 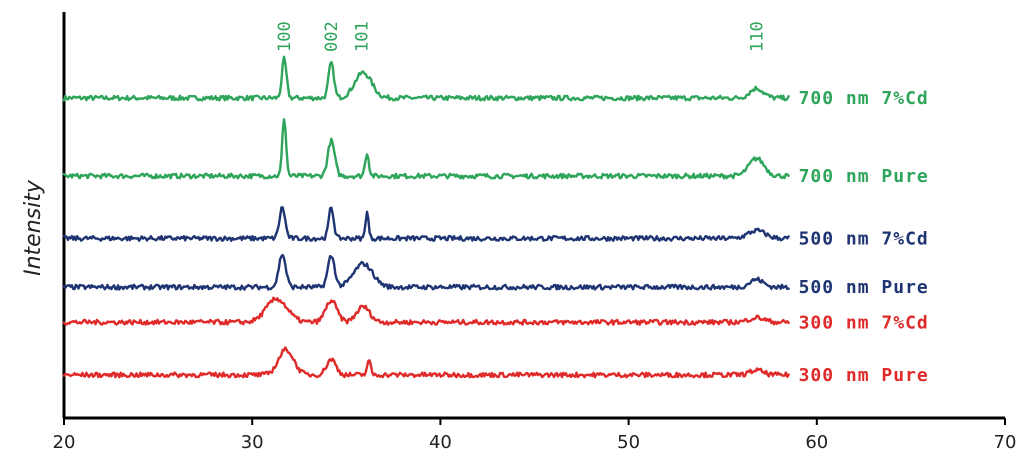 What do you see at coordinates (332, 36) in the screenshot?
I see `peak-label: 002` at bounding box center [332, 36].